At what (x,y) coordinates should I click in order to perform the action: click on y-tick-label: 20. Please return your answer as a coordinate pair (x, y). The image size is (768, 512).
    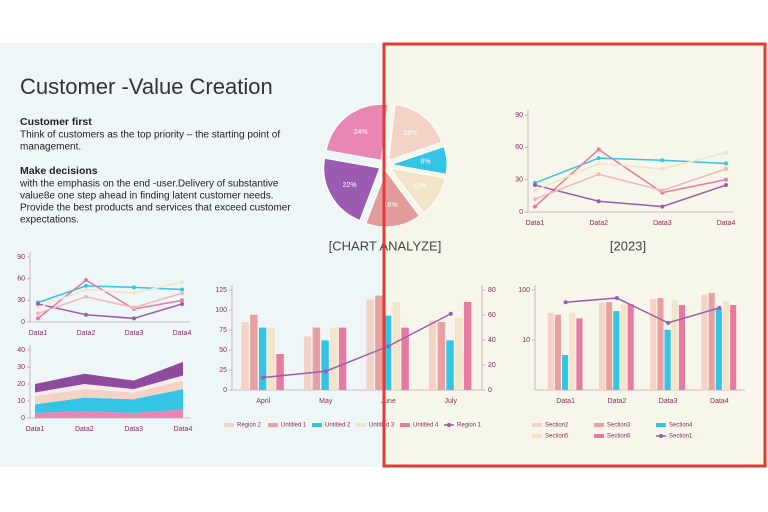
    Looking at the image, I should click on (21, 384).